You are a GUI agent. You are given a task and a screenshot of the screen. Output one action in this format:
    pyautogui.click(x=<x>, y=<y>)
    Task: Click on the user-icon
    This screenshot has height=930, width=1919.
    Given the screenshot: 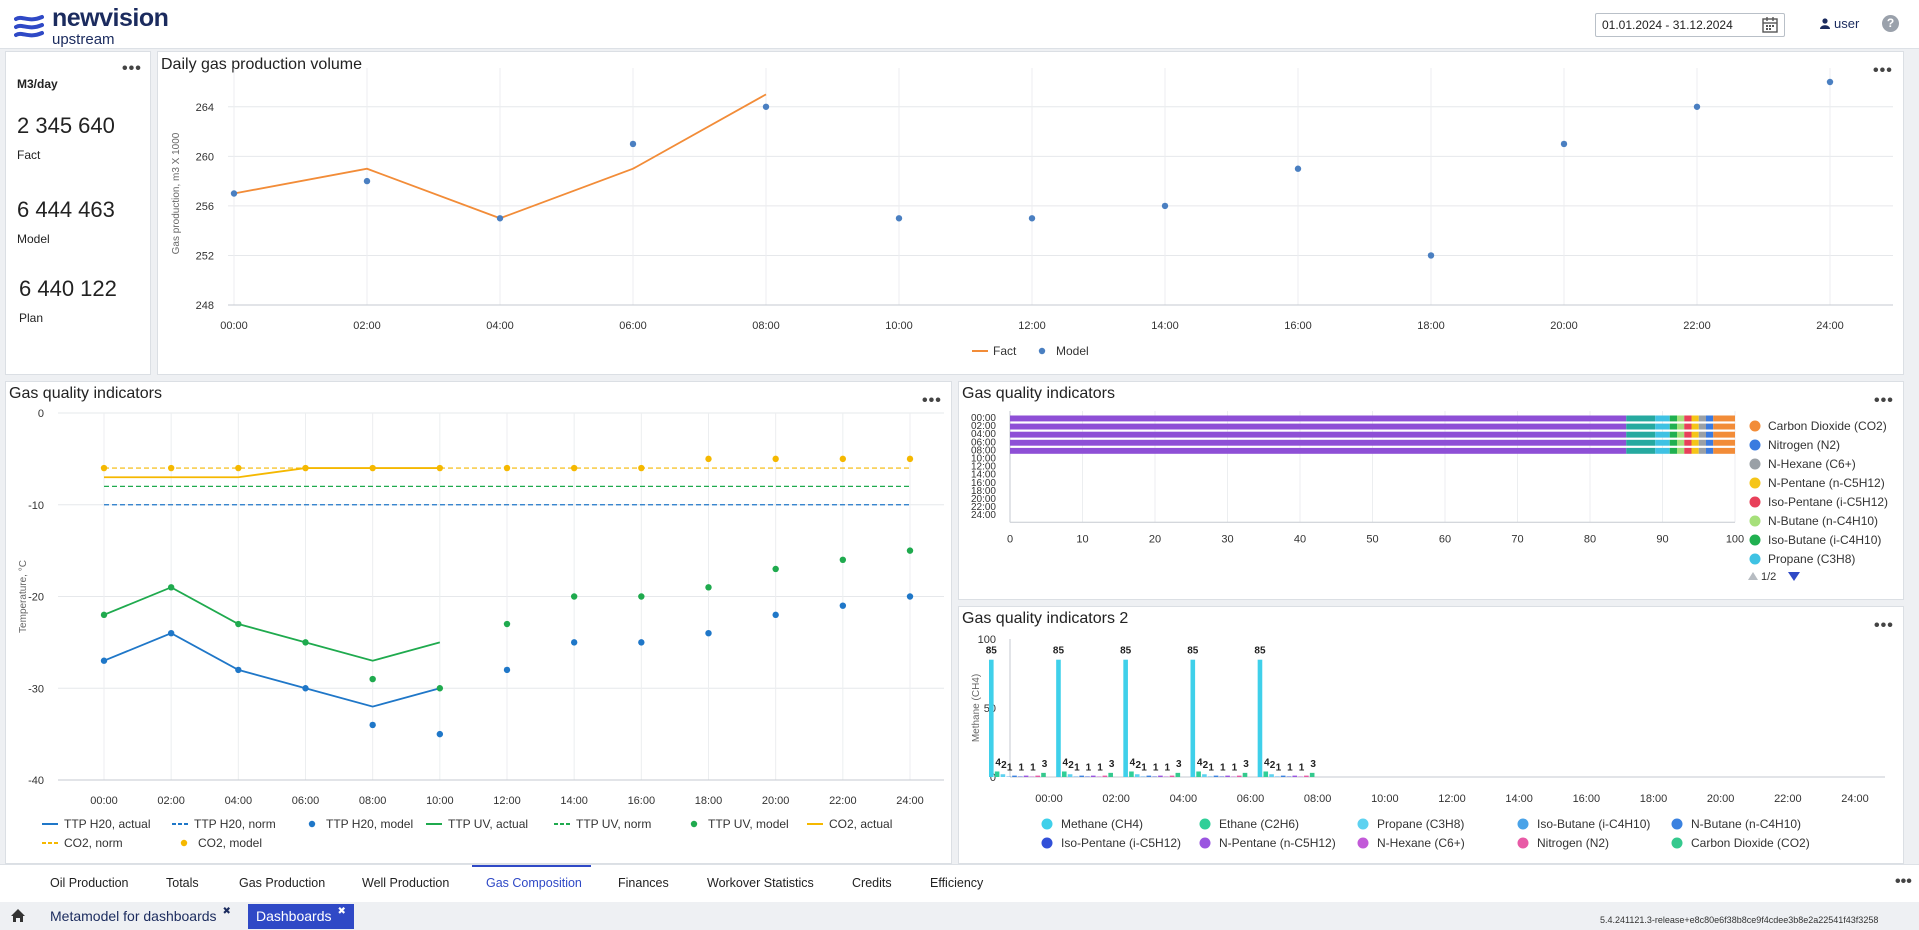 What is the action you would take?
    pyautogui.click(x=1825, y=23)
    